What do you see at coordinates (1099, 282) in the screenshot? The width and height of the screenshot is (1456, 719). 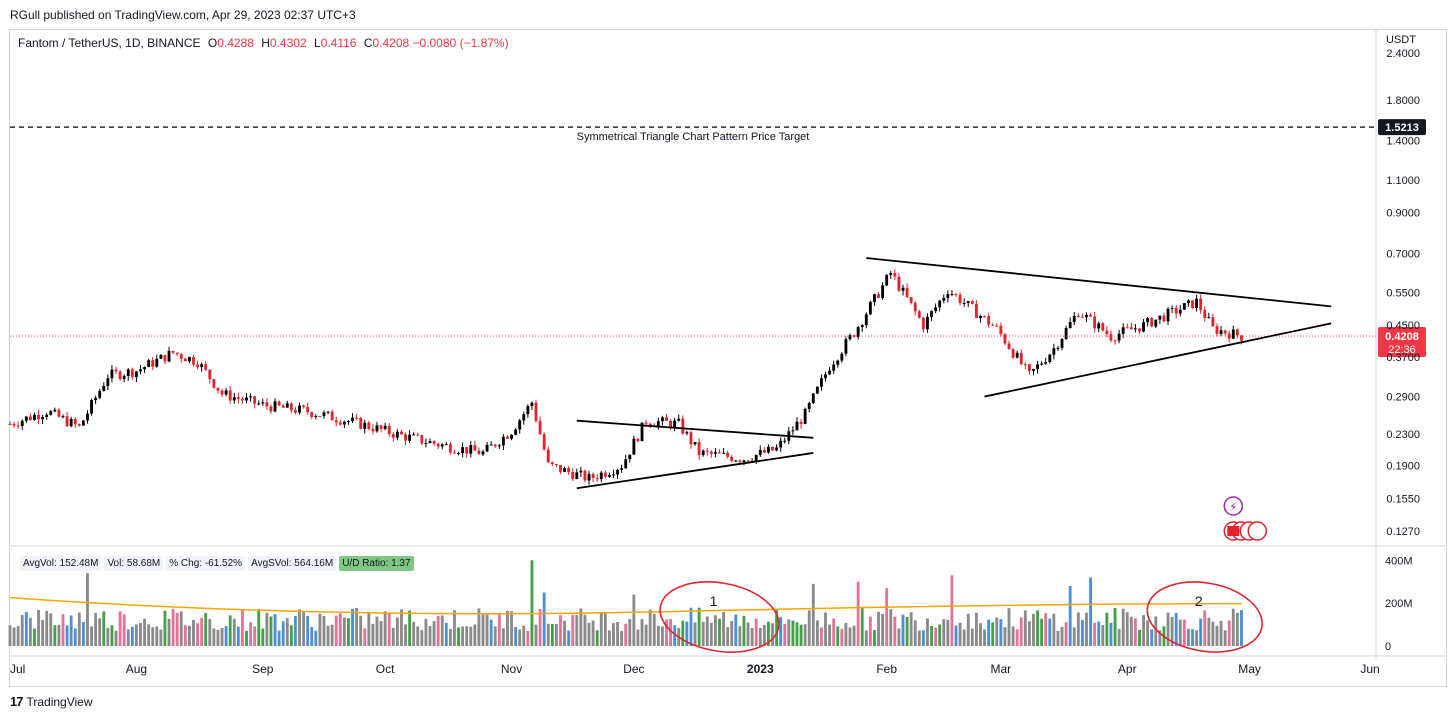 I see `triangle-trendline` at bounding box center [1099, 282].